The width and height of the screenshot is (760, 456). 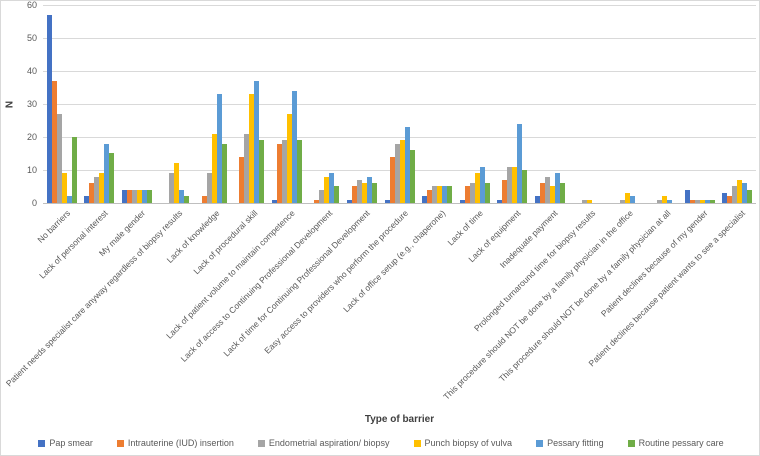 What do you see at coordinates (465, 228) in the screenshot?
I see `x-axis-label: Lack of time` at bounding box center [465, 228].